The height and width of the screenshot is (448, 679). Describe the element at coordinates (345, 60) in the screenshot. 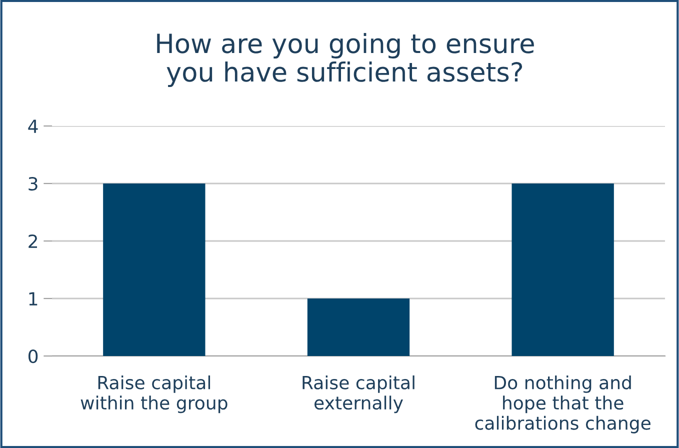

I see `chart-title: How are you going to ensure you have sufficient assets?` at that location.